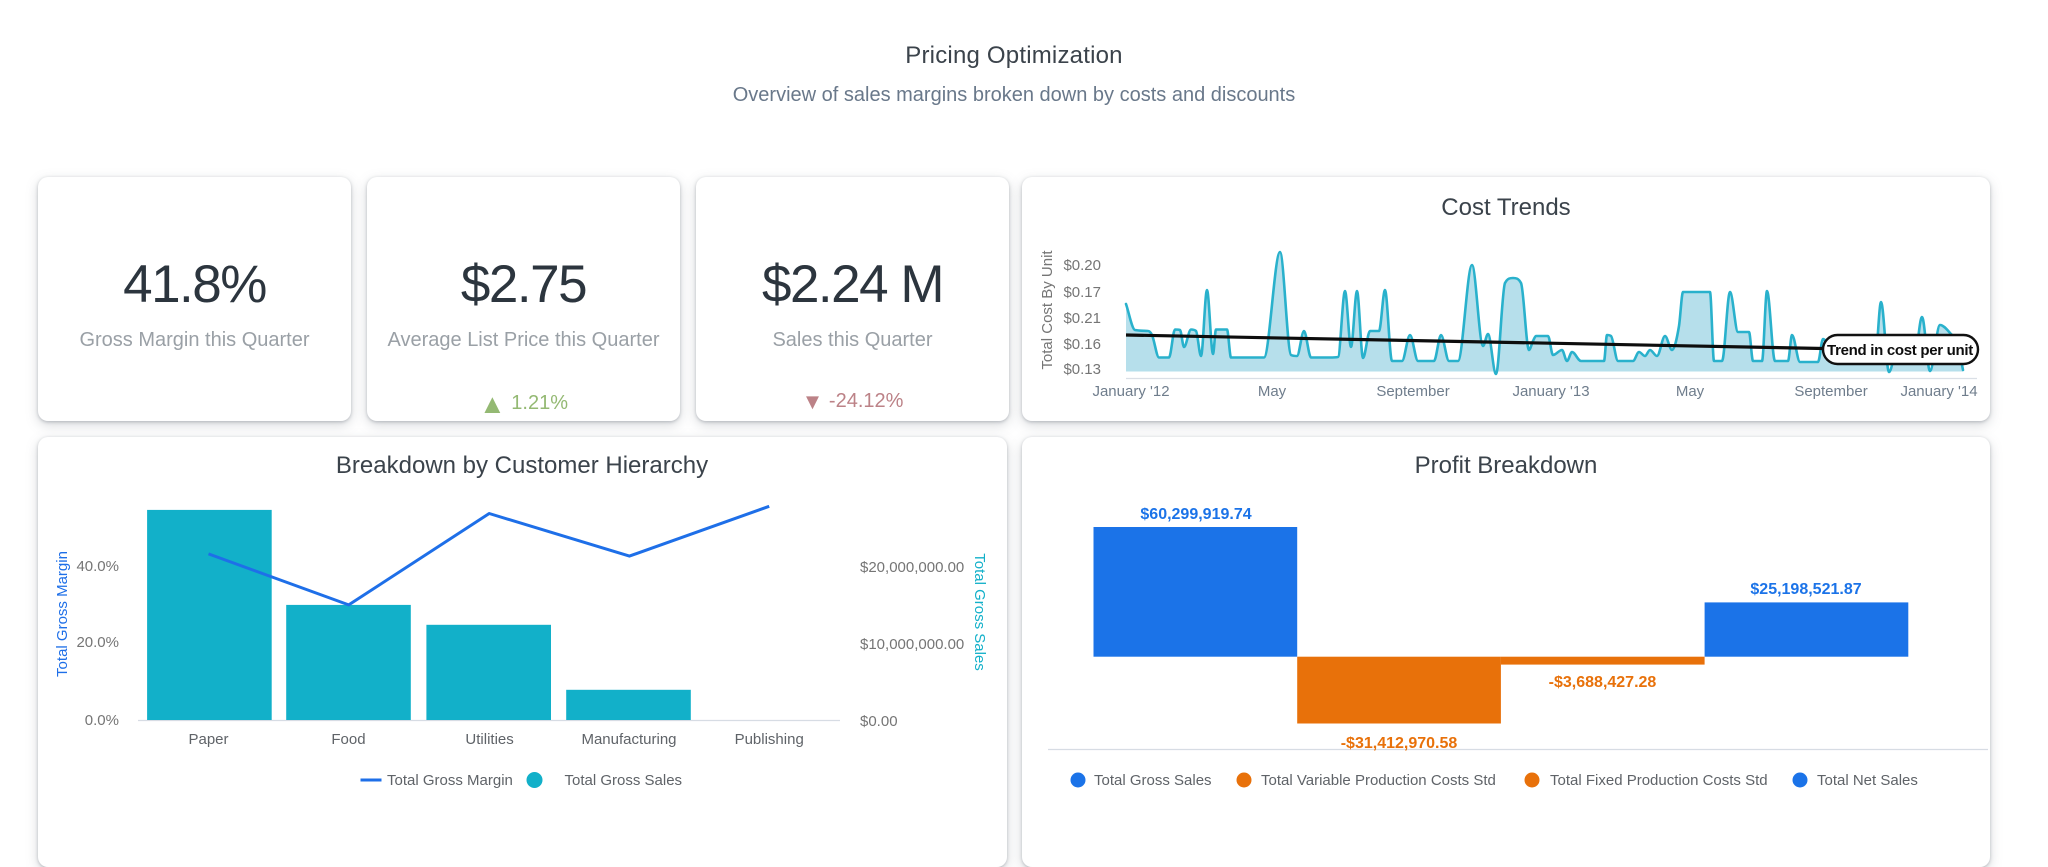  What do you see at coordinates (1082, 369) in the screenshot?
I see `svg-text: $0.13` at bounding box center [1082, 369].